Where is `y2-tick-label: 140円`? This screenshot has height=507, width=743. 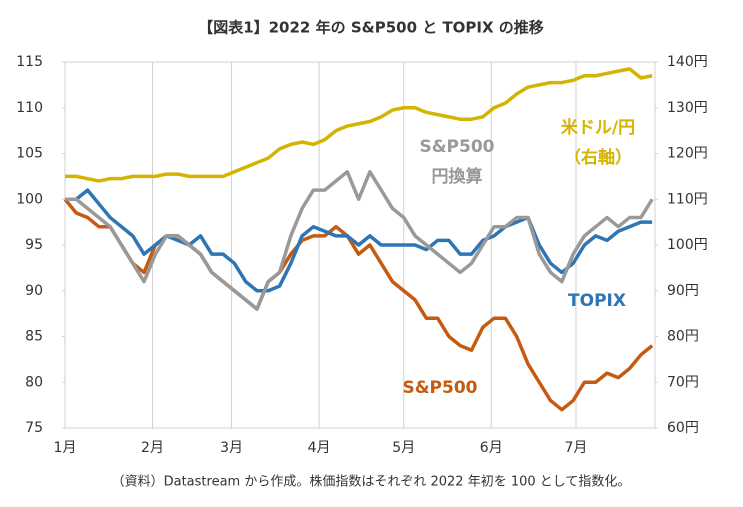
y2-tick-label: 140円 is located at coordinates (687, 62).